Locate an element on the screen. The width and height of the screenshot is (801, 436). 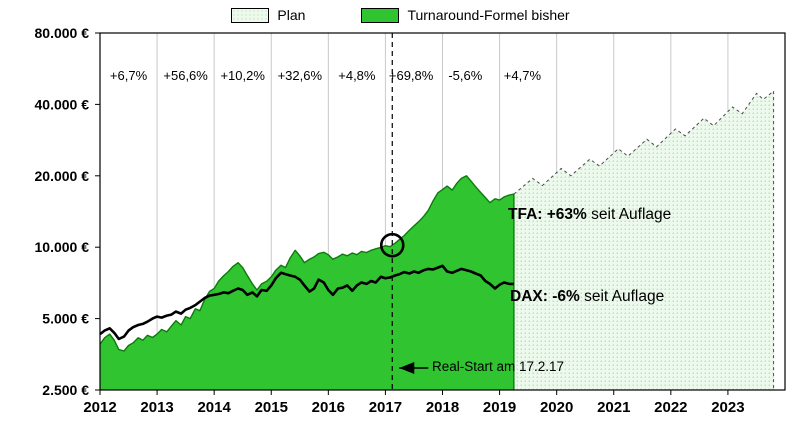
y-tick-label: 5.000 € is located at coordinates (65, 319).